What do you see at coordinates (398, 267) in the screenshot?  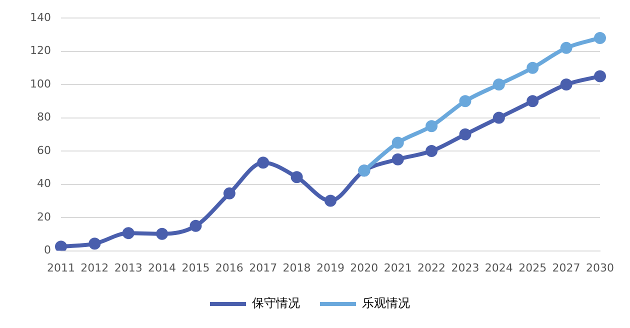 I see `x-tick-label: 2021` at bounding box center [398, 267].